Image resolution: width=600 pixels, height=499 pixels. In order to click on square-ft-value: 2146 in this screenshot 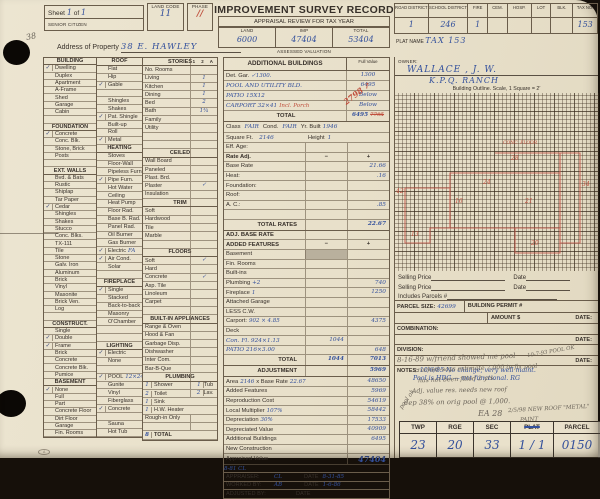, I will do `click(266, 137)`.